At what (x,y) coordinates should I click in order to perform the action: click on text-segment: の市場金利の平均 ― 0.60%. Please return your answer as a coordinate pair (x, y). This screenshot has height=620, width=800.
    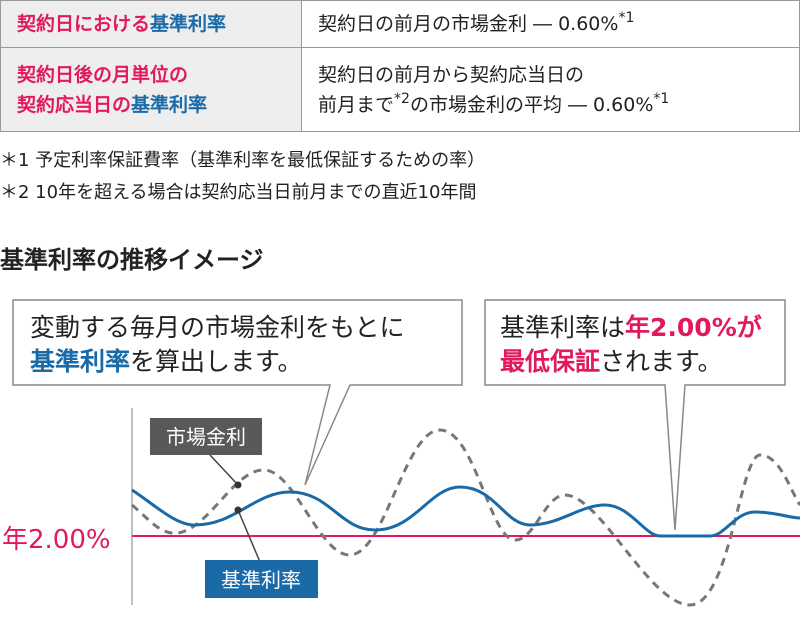
    Looking at the image, I should click on (531, 104).